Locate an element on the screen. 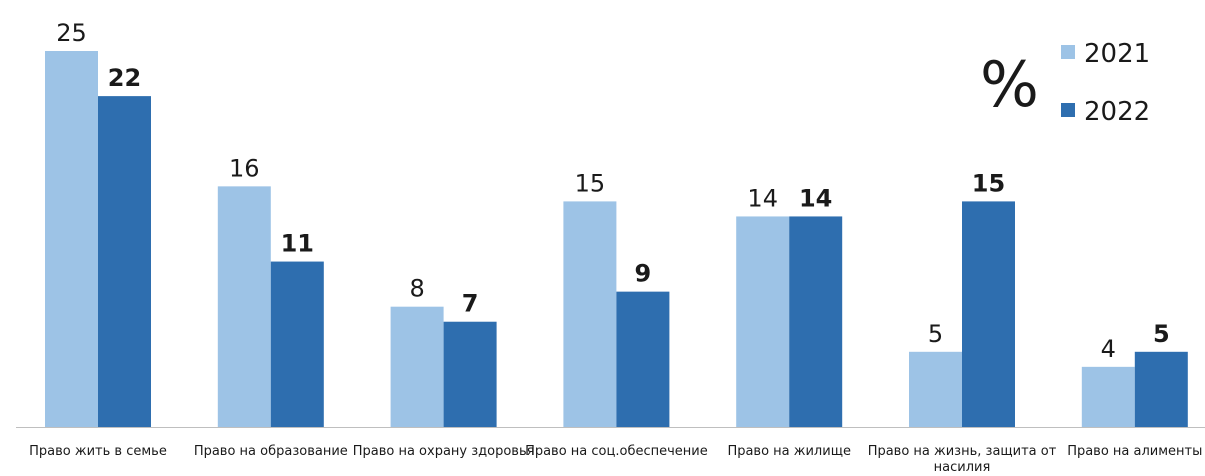 The width and height of the screenshot is (1205, 476). value-label-2022-7: 5 is located at coordinates (1161, 334).